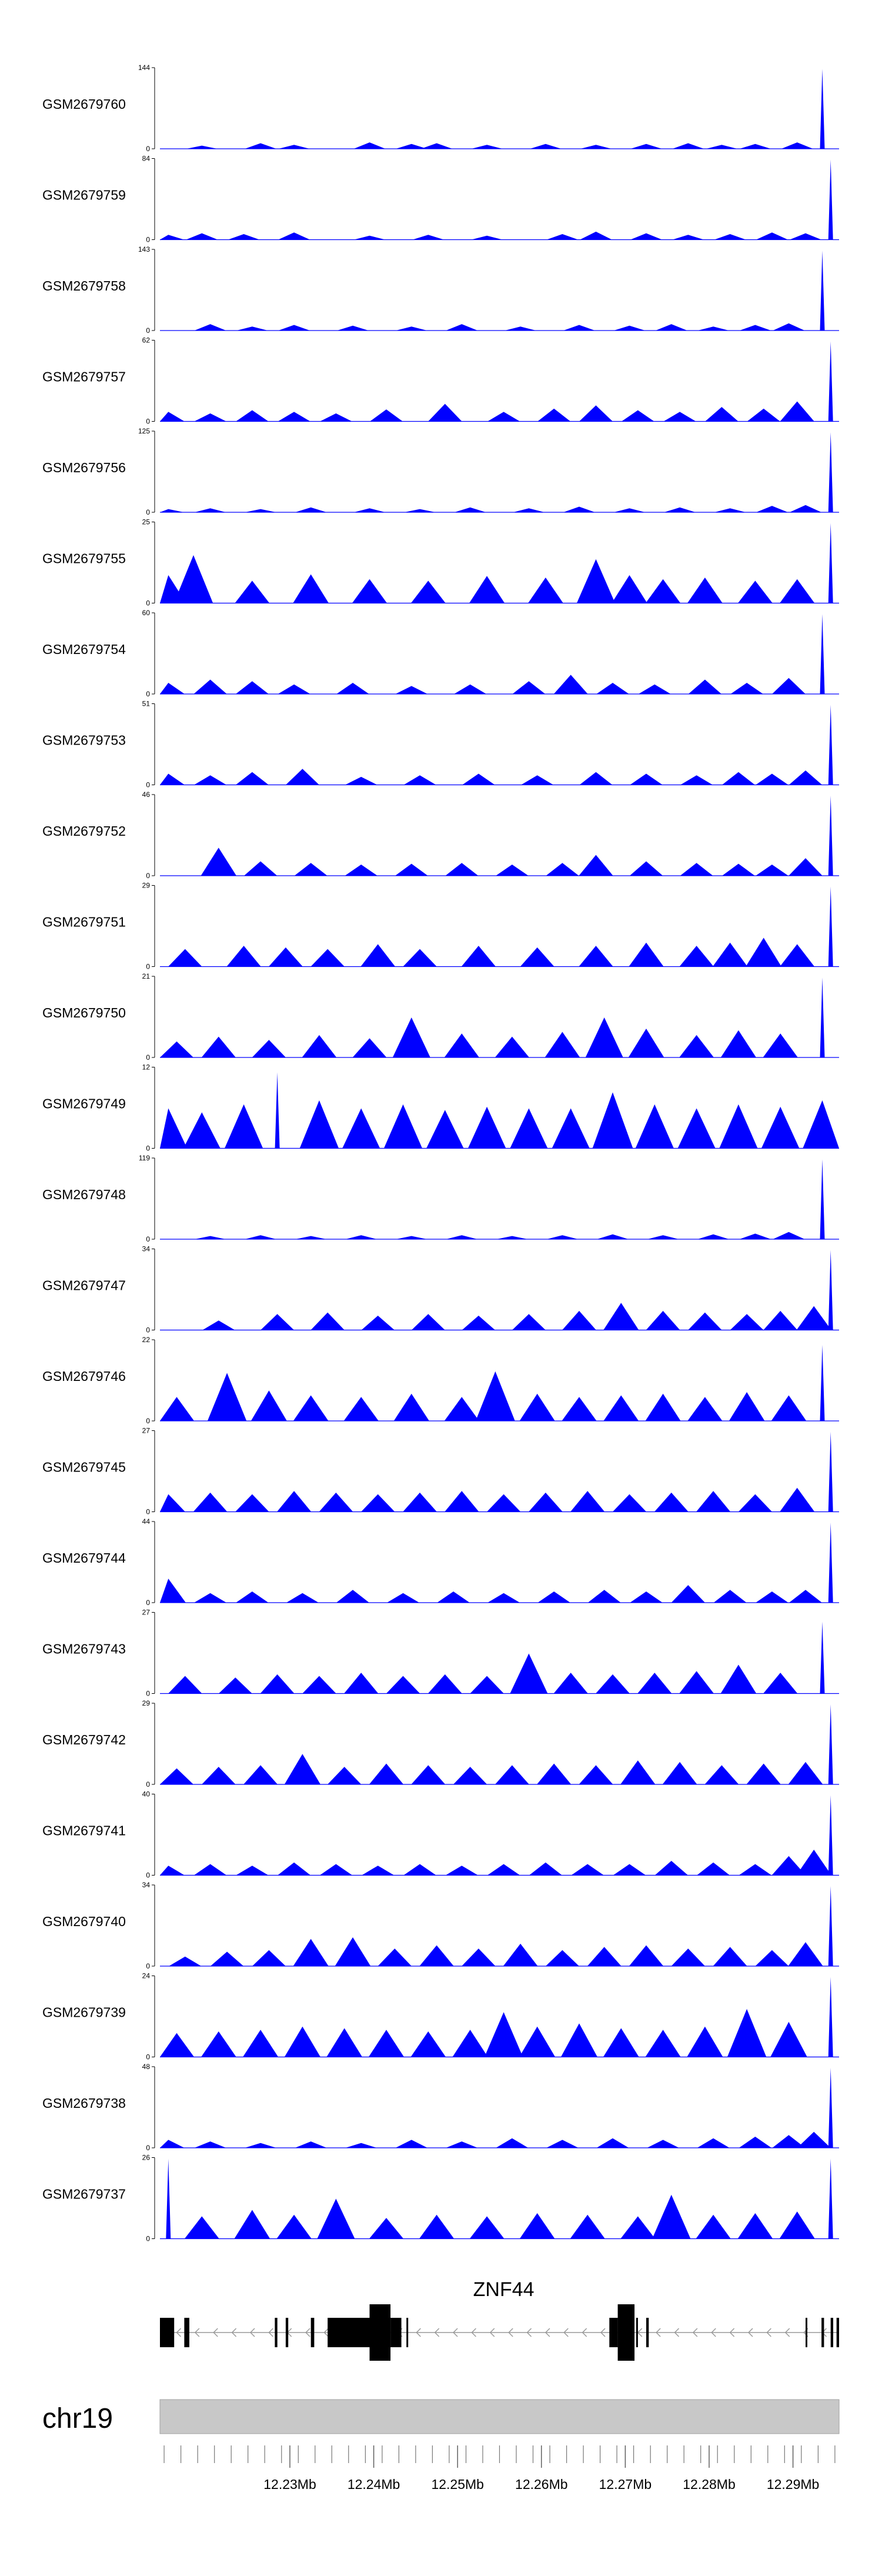 The width and height of the screenshot is (882, 2576). Describe the element at coordinates (146, 1703) in the screenshot. I see `y-max-label: 29` at that location.